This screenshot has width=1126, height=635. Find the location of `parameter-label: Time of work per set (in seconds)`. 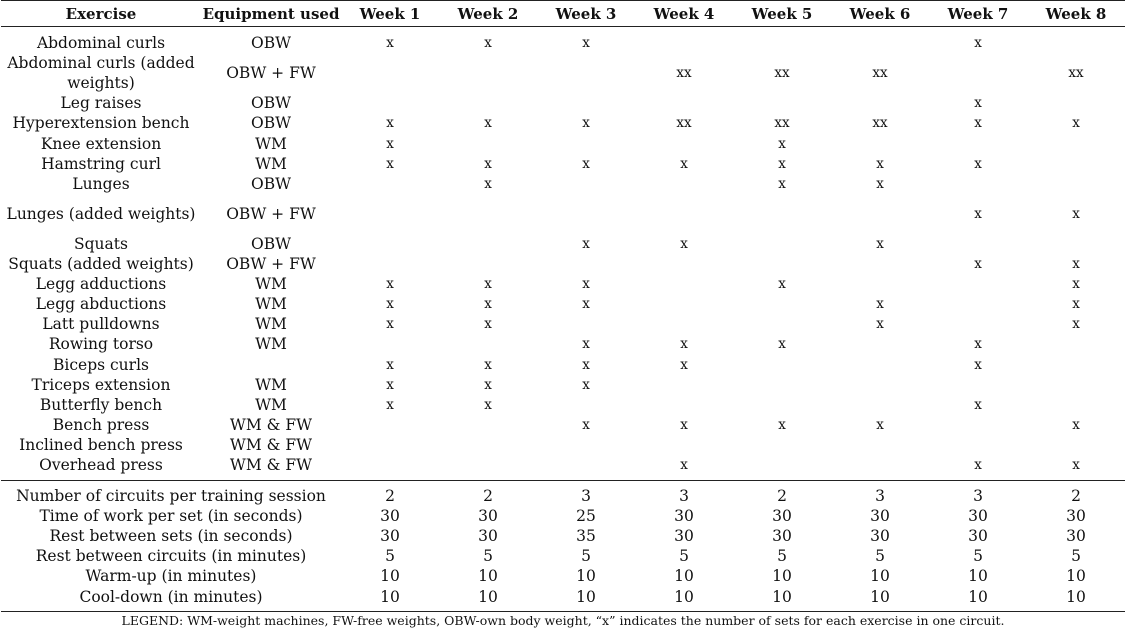

parameter-label: Time of work per set (in seconds) is located at coordinates (171, 516).